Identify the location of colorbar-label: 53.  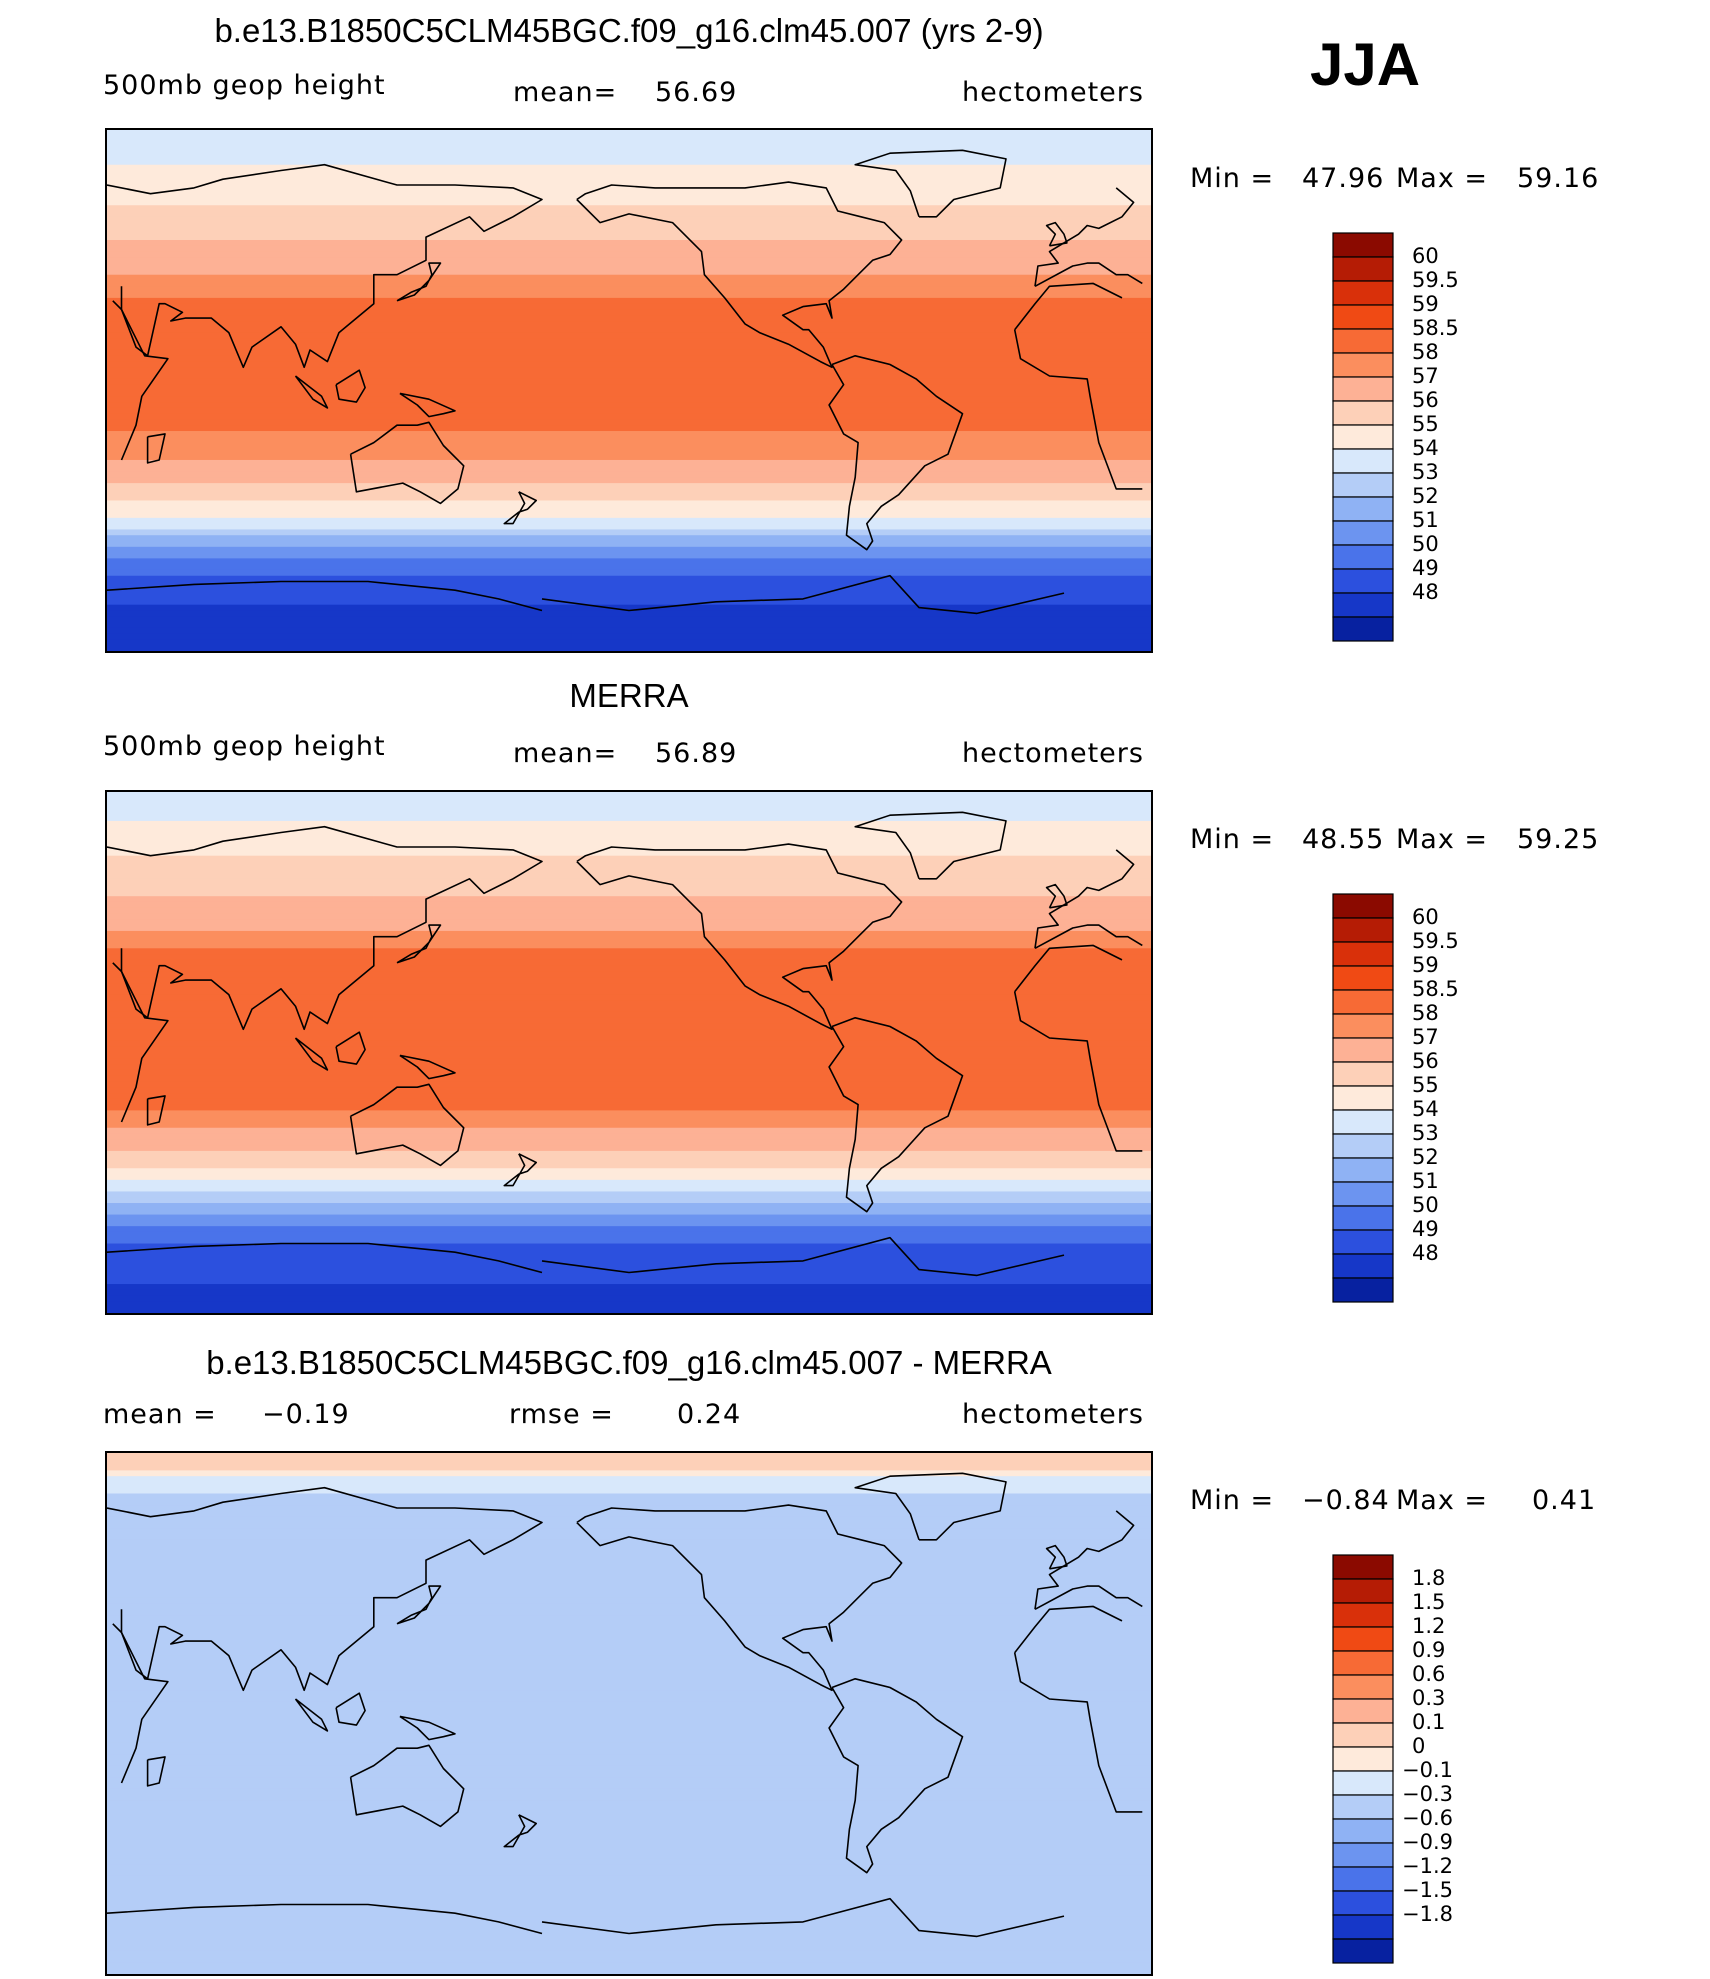
(1425, 1133).